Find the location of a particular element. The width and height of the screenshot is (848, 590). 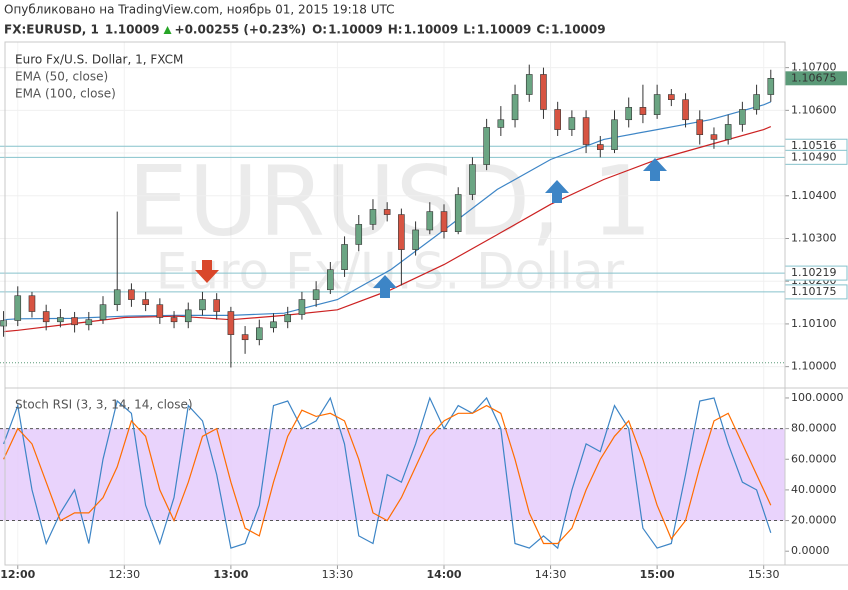

y-tick-label: 1.10100 is located at coordinates (814, 323).